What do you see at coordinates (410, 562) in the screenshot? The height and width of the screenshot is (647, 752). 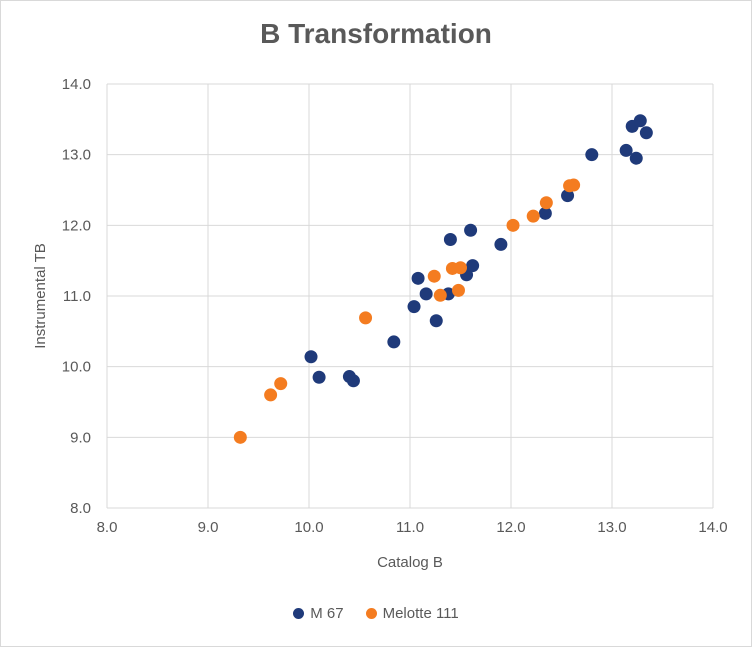 I see `x-axis-label: Catalog B` at bounding box center [410, 562].